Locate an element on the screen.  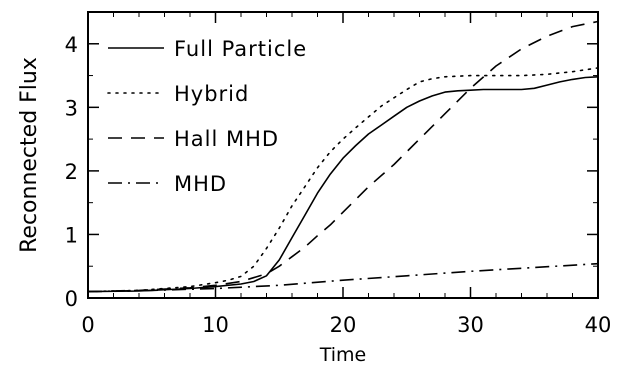
y-tick-label: 0 is located at coordinates (71, 299).